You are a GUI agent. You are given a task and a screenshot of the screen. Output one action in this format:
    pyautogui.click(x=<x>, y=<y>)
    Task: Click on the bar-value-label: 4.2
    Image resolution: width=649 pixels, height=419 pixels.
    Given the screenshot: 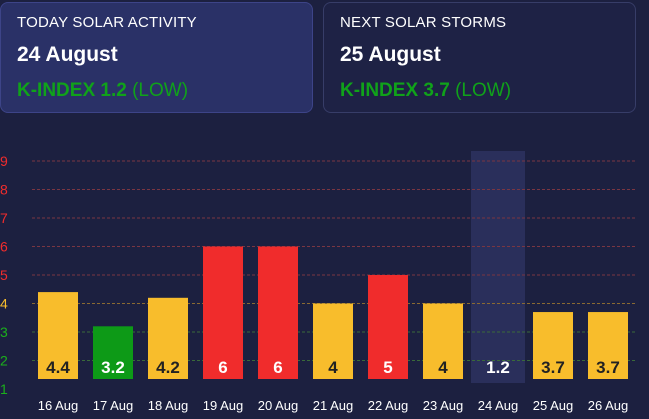 What is the action you would take?
    pyautogui.click(x=168, y=367)
    